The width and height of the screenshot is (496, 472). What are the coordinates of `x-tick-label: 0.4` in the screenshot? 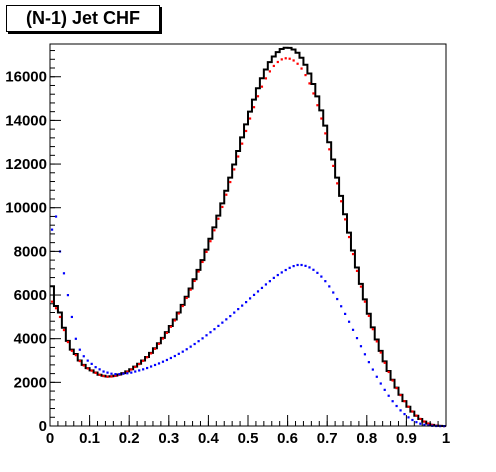 It's located at (209, 438).